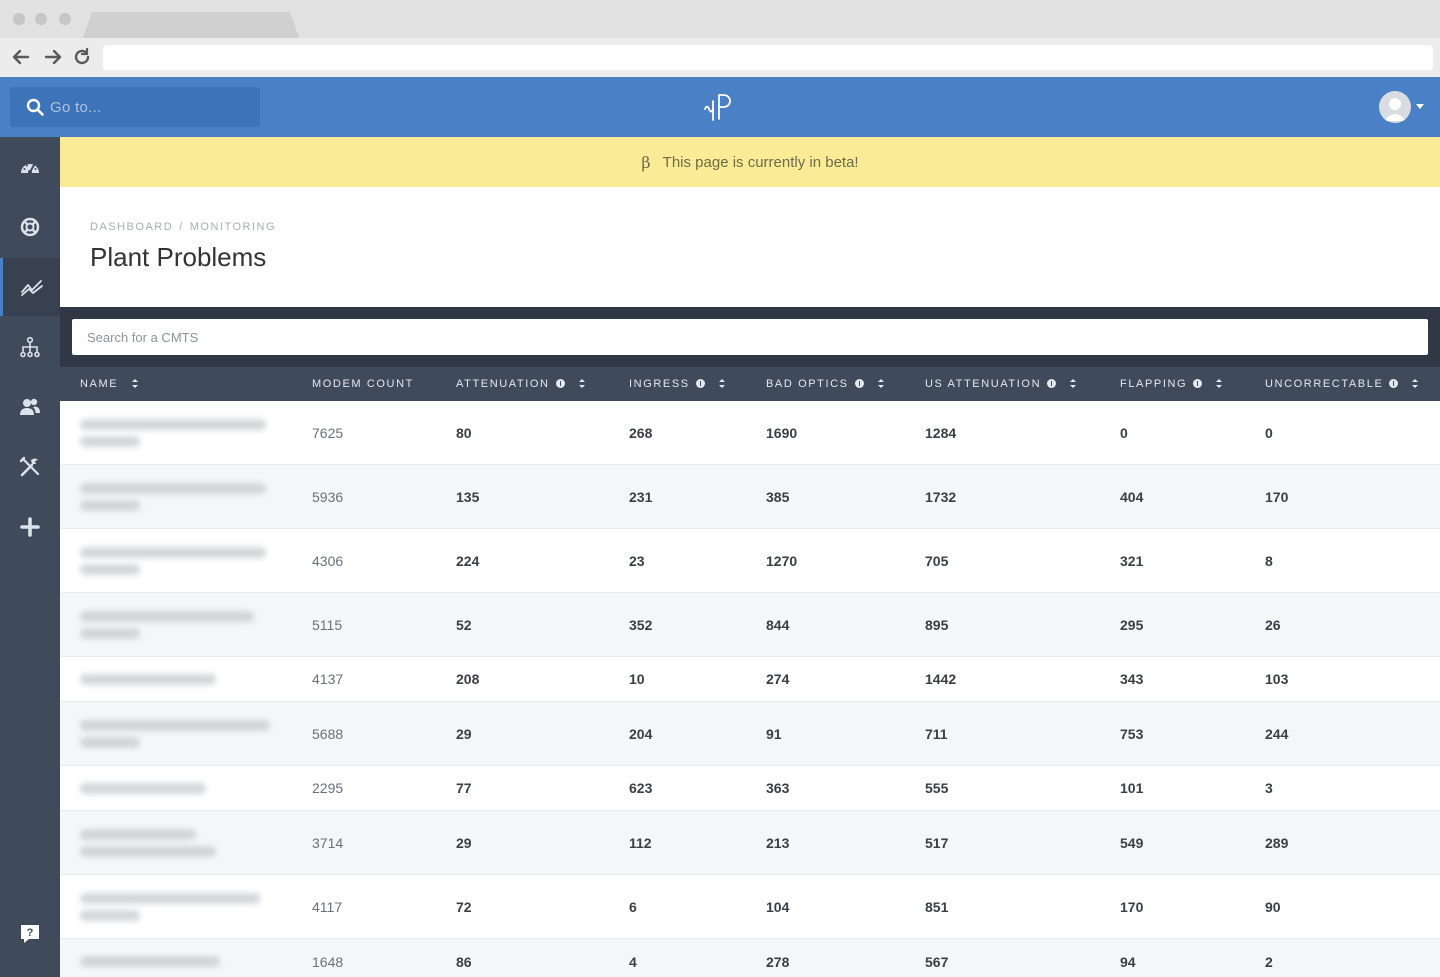  What do you see at coordinates (750, 907) in the screenshot?
I see `table-row: 4117 72 6 104 851 170 90` at bounding box center [750, 907].